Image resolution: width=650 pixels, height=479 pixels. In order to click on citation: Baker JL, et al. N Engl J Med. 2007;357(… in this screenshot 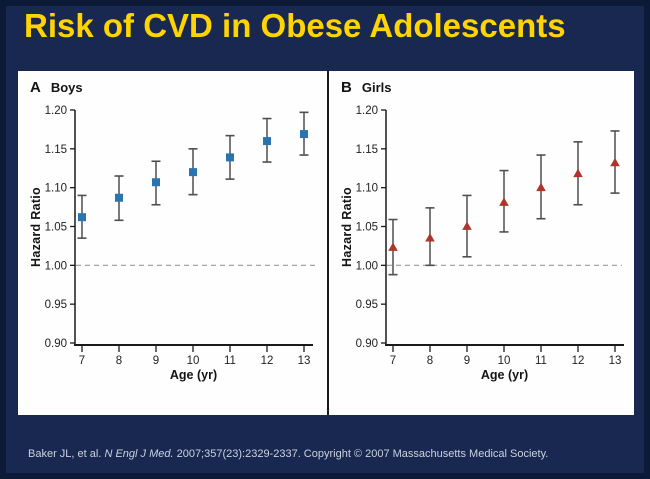, I will do `click(288, 454)`.